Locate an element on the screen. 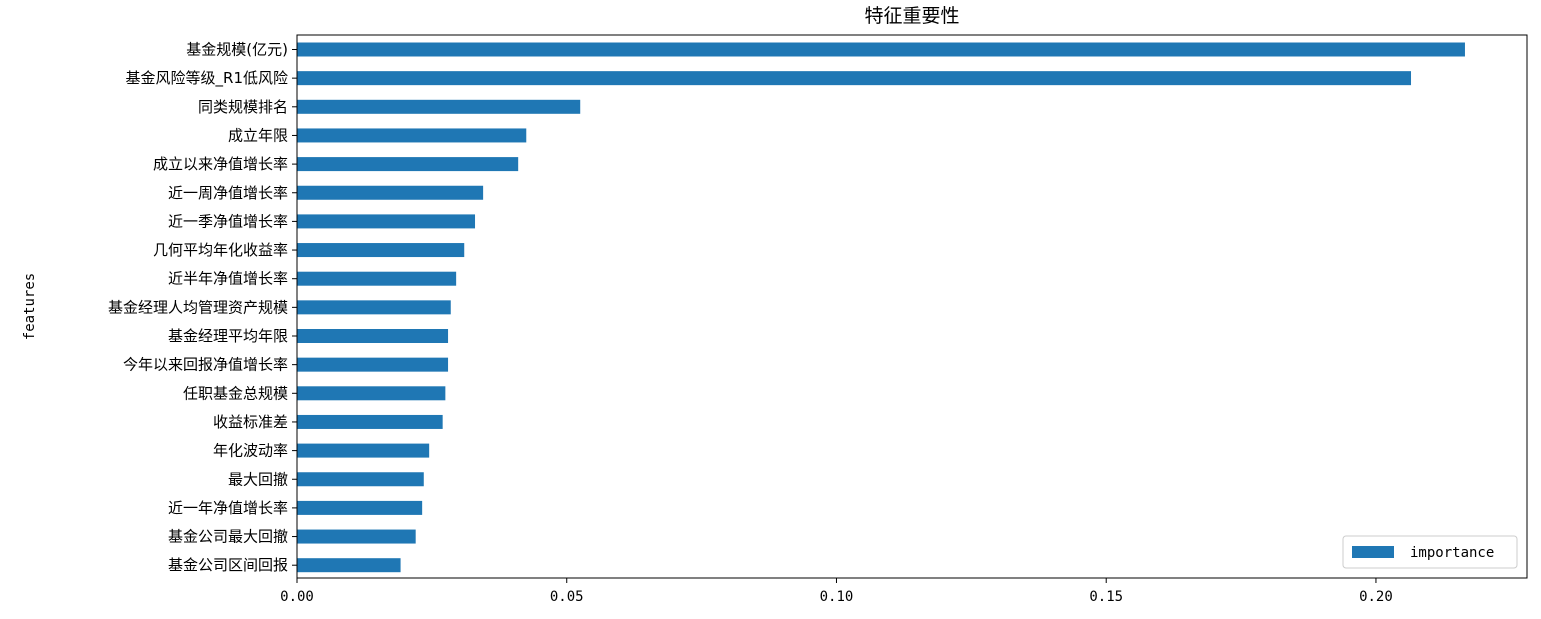  x-tick-label: 0.15 is located at coordinates (1106, 597).